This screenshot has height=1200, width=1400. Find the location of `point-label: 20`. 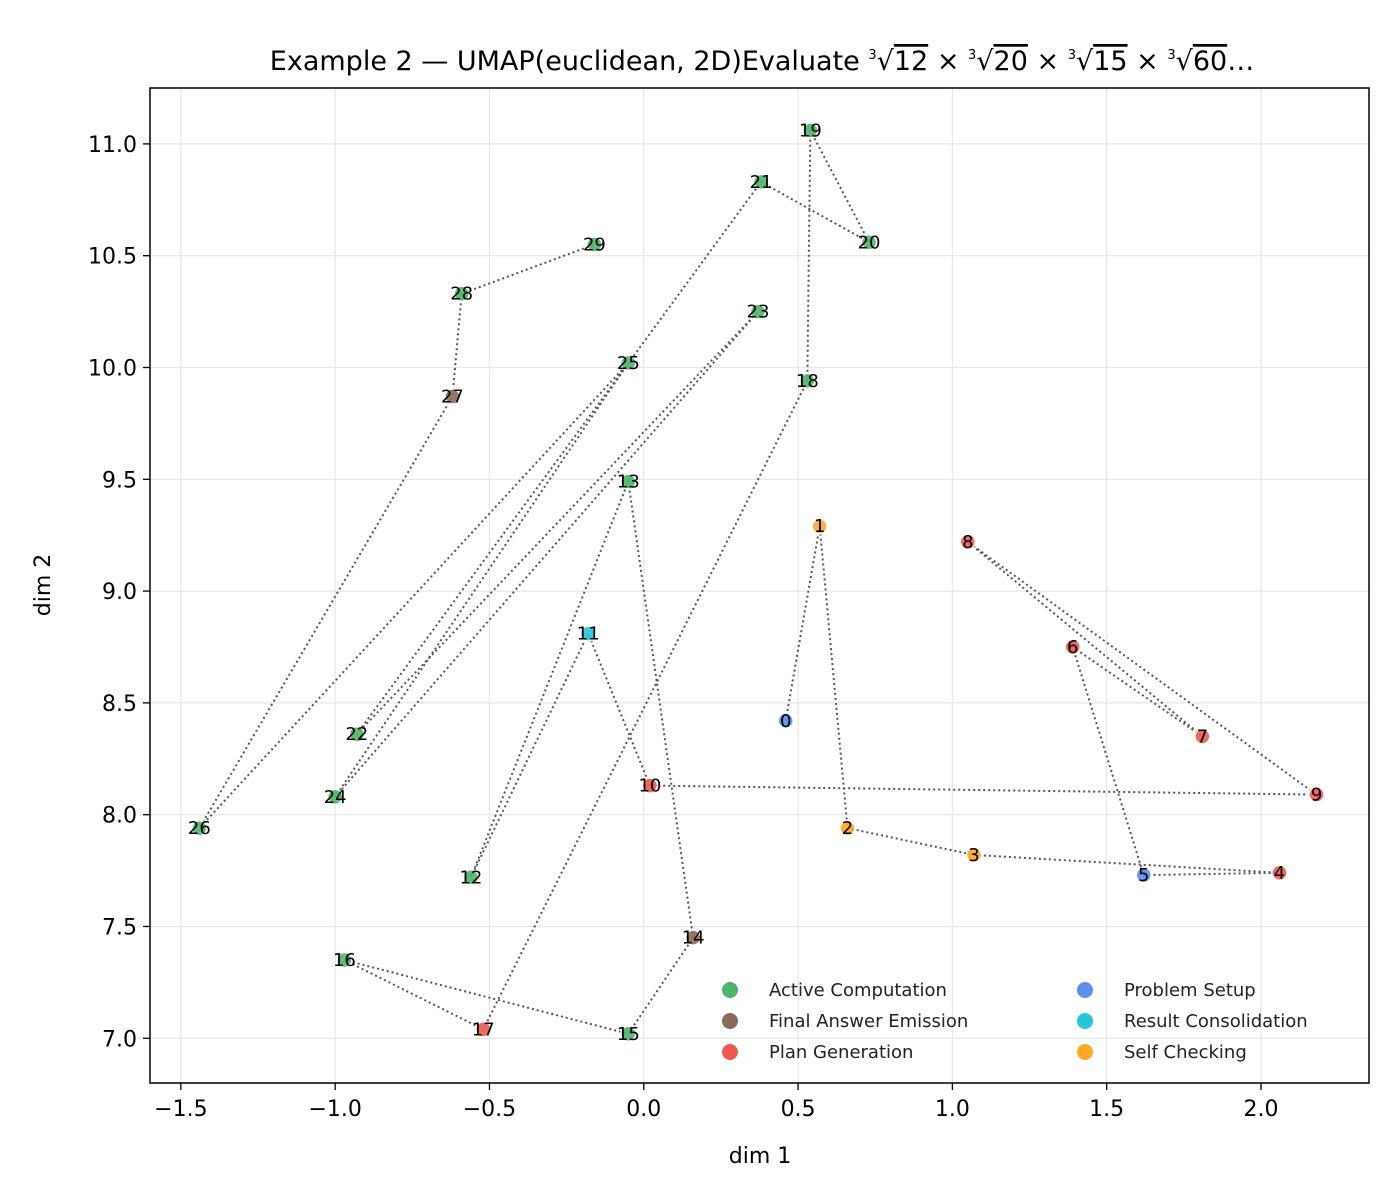

point-label: 20 is located at coordinates (869, 242).